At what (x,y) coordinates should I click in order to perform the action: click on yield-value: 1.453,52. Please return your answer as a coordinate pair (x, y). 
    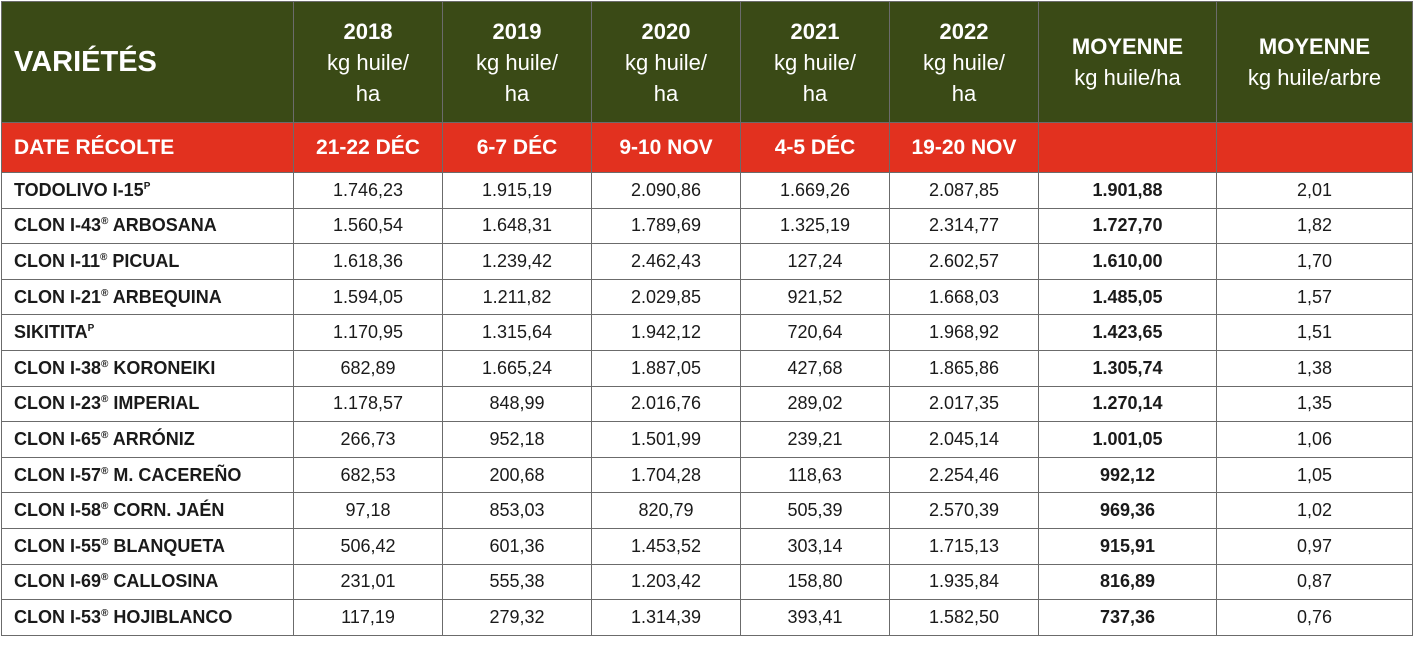
    Looking at the image, I should click on (666, 546).